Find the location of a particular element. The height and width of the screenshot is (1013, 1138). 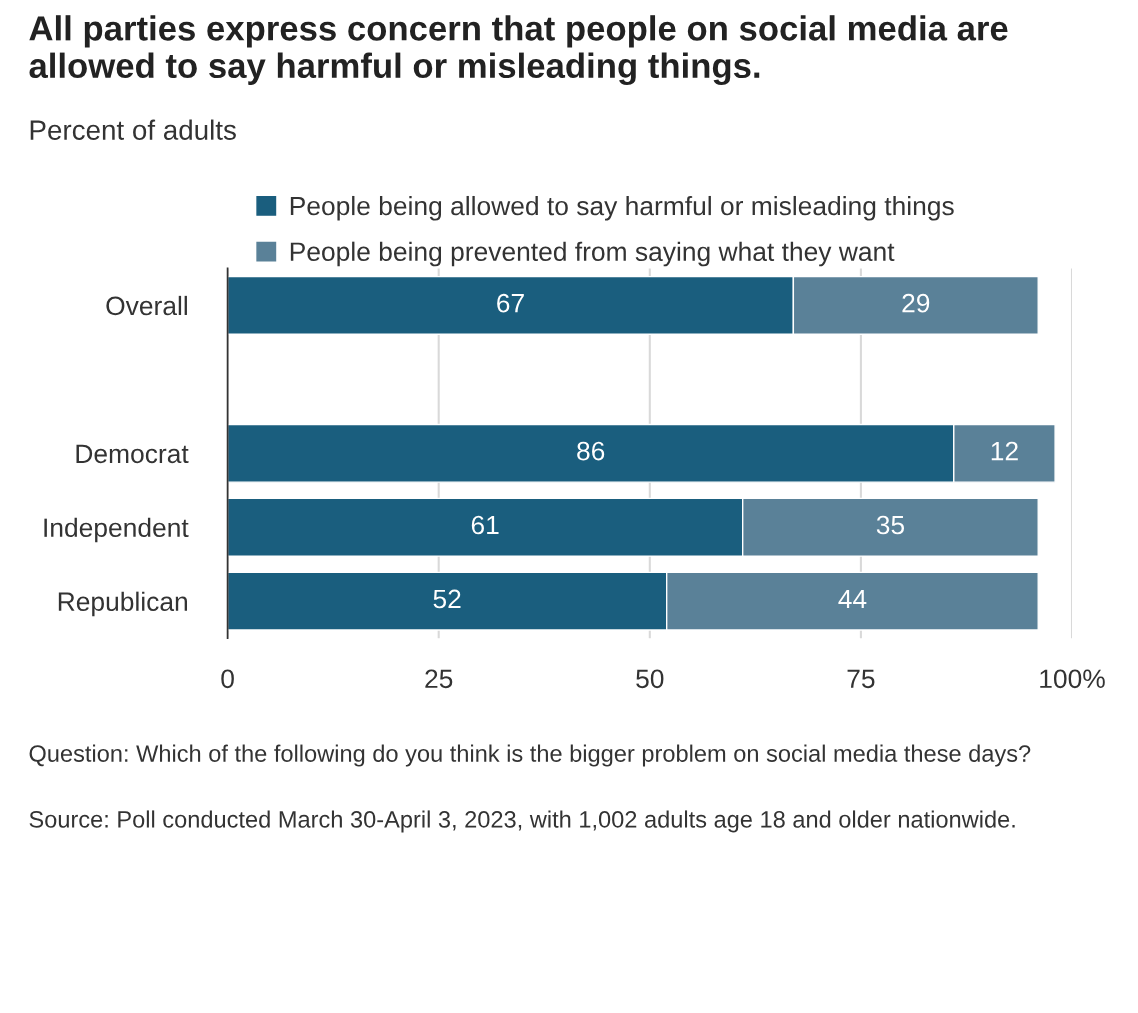

x-tick-label: 50 is located at coordinates (650, 679).